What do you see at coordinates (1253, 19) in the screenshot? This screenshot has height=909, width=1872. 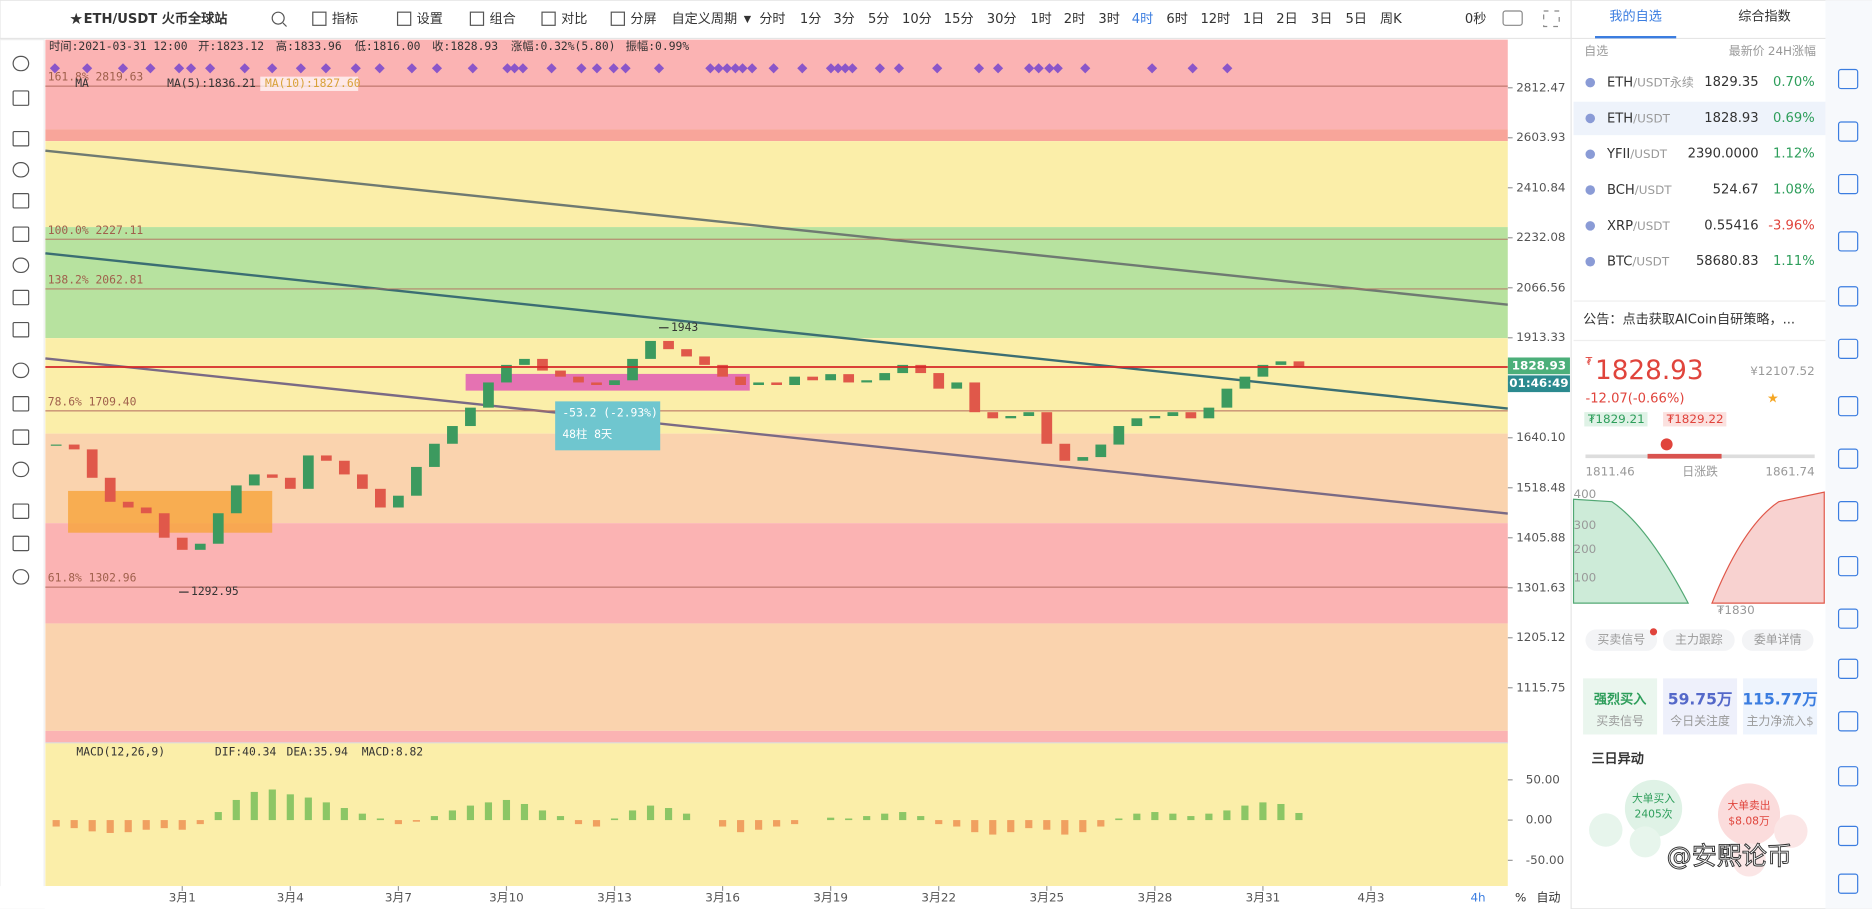 I see `period-button: 1日` at bounding box center [1253, 19].